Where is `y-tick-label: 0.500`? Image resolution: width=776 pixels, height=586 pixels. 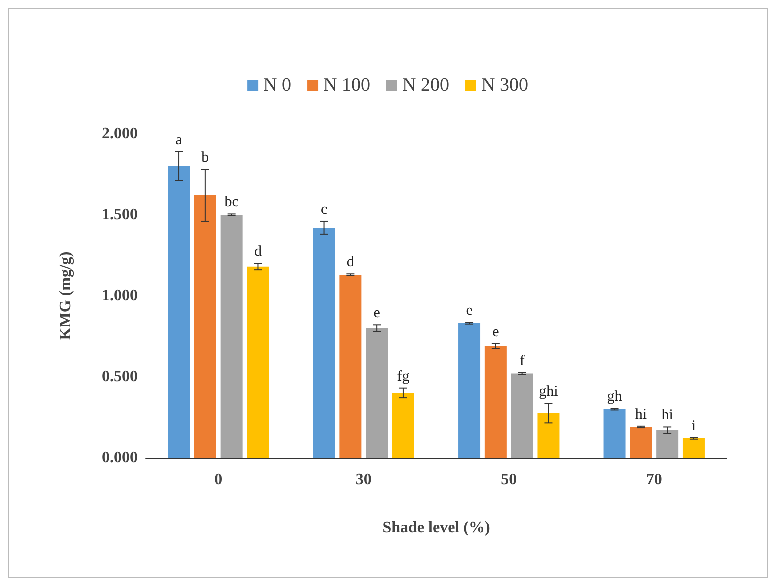
y-tick-label: 0.500 is located at coordinates (120, 377).